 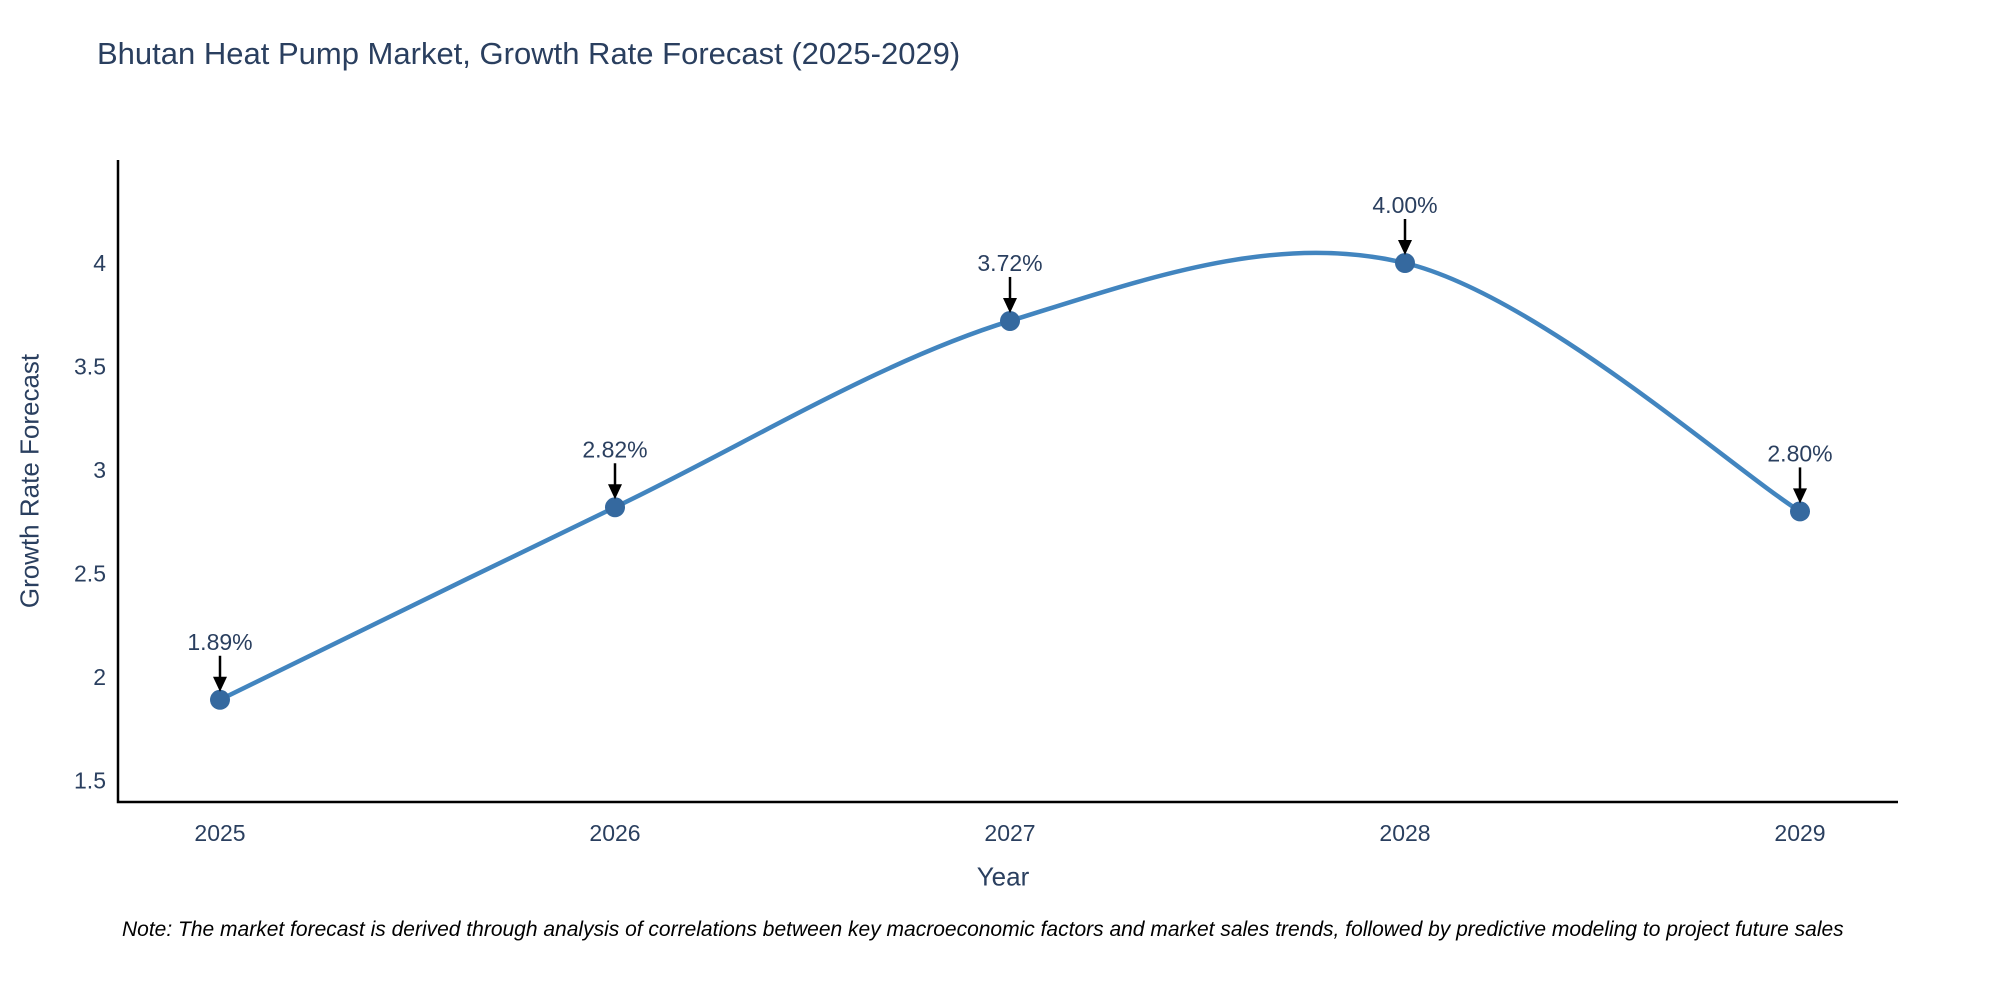 What do you see at coordinates (219, 833) in the screenshot?
I see `x-tick-label: 2025` at bounding box center [219, 833].